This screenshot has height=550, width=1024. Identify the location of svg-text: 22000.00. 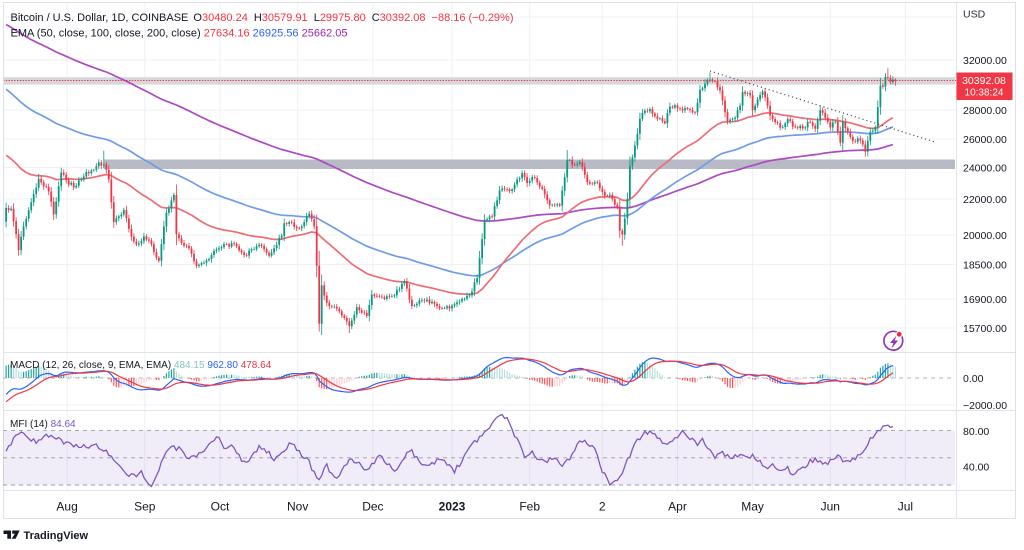
(985, 200).